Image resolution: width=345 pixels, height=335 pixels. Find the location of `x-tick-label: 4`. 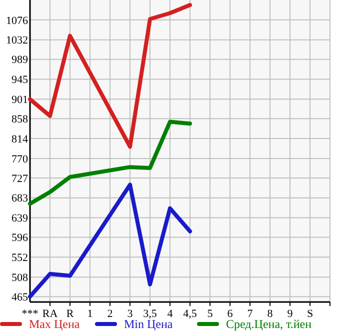

x-tick-label: 4 is located at coordinates (170, 314).